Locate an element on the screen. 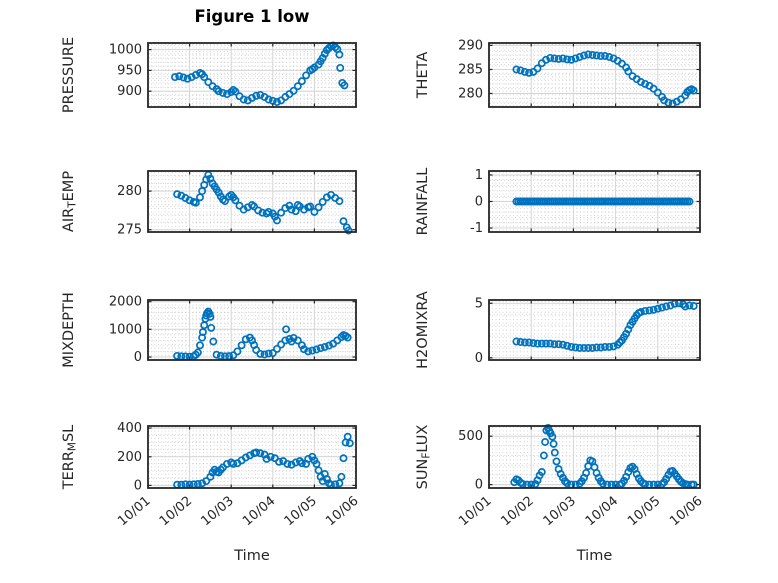 Image resolution: width=778 pixels, height=583 pixels. subplot-mixdepth: 0 1000 2000 MIXDEPTH is located at coordinates (209, 330).